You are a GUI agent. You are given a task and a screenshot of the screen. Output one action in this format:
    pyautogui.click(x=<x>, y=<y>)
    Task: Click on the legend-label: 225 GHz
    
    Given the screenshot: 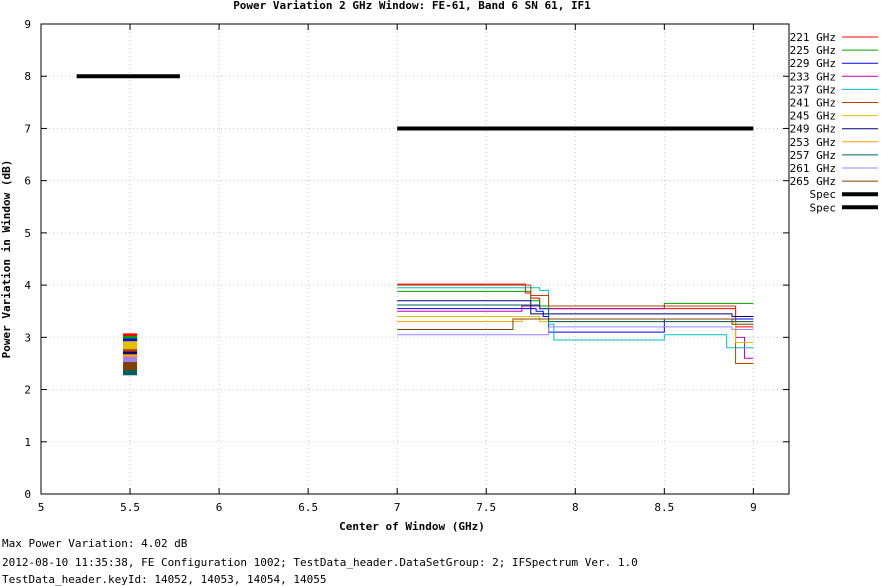 What is the action you would take?
    pyautogui.click(x=813, y=50)
    